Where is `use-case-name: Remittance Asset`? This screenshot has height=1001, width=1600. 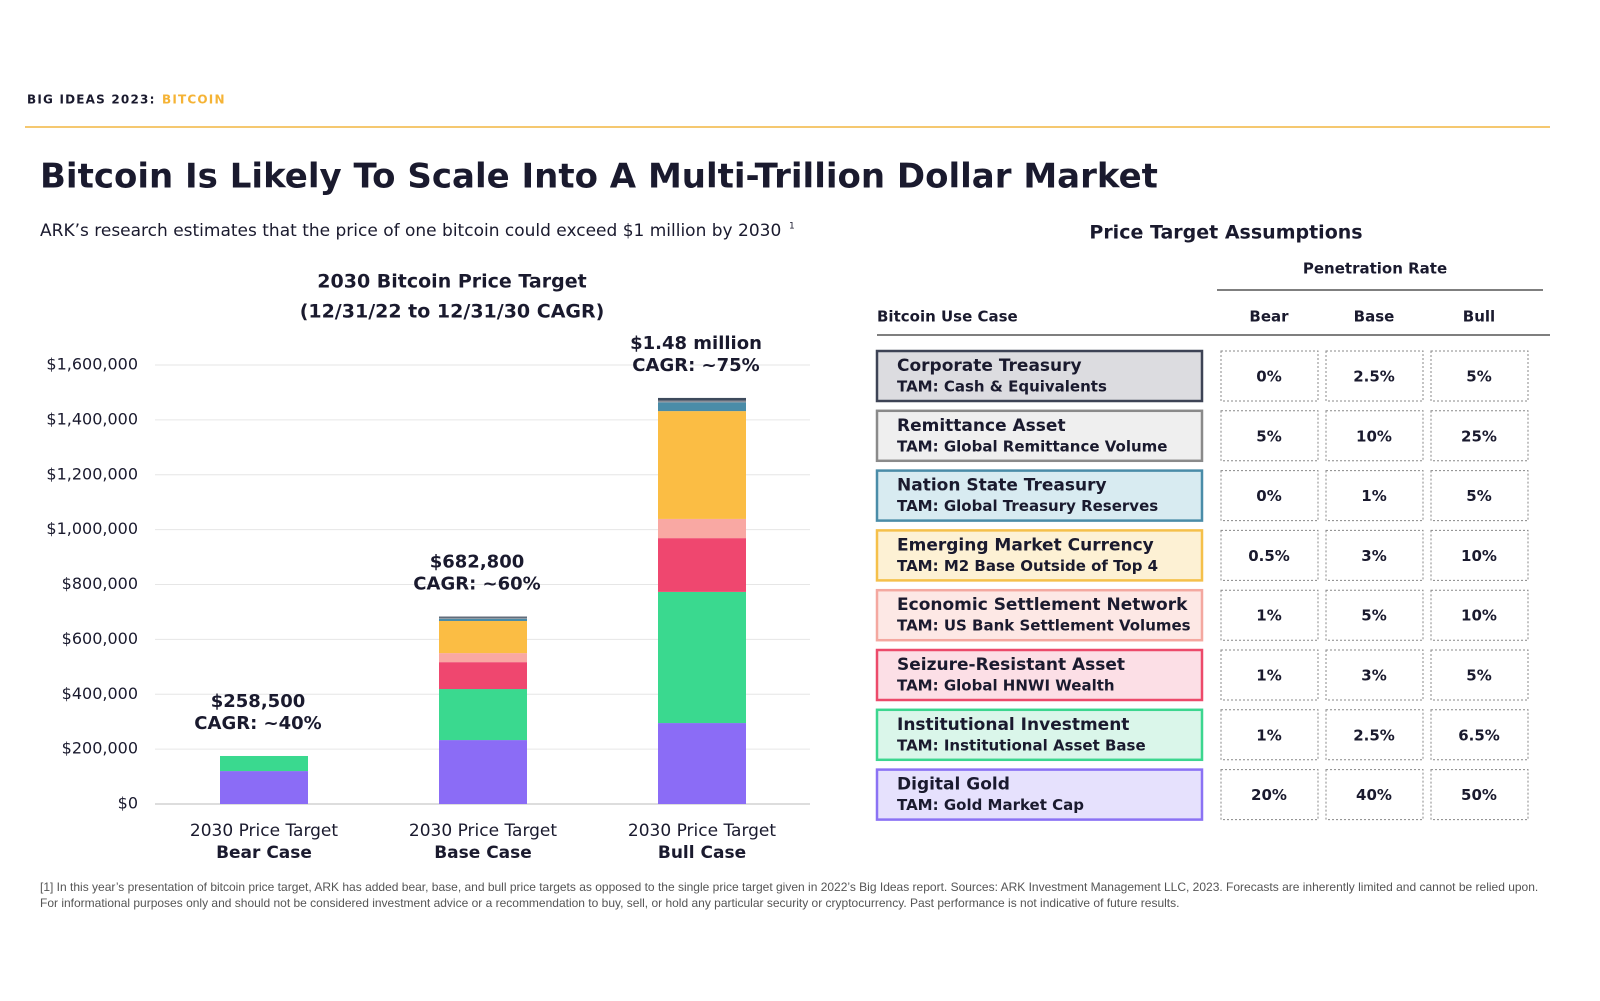
use-case-name: Remittance Asset is located at coordinates (981, 426).